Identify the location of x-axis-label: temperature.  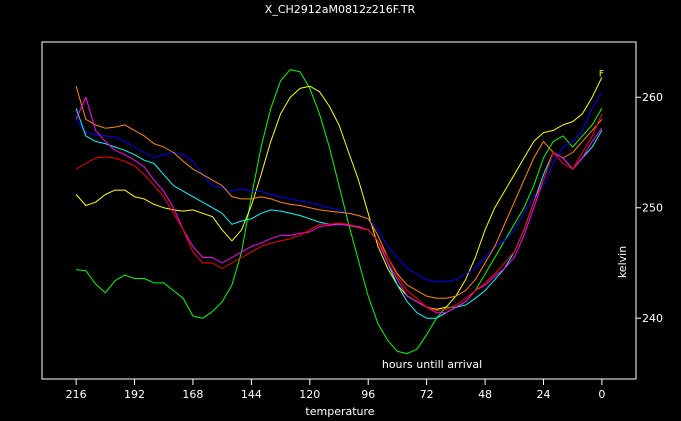
(339, 411).